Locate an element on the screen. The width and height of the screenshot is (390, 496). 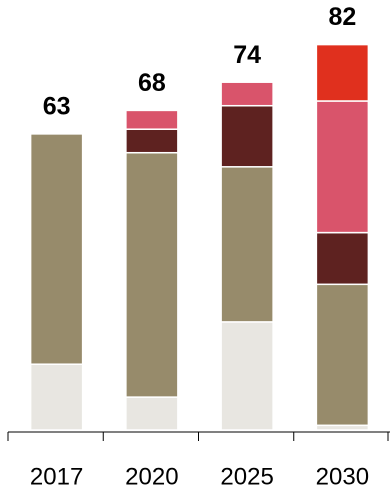
total-label: 74 is located at coordinates (247, 55).